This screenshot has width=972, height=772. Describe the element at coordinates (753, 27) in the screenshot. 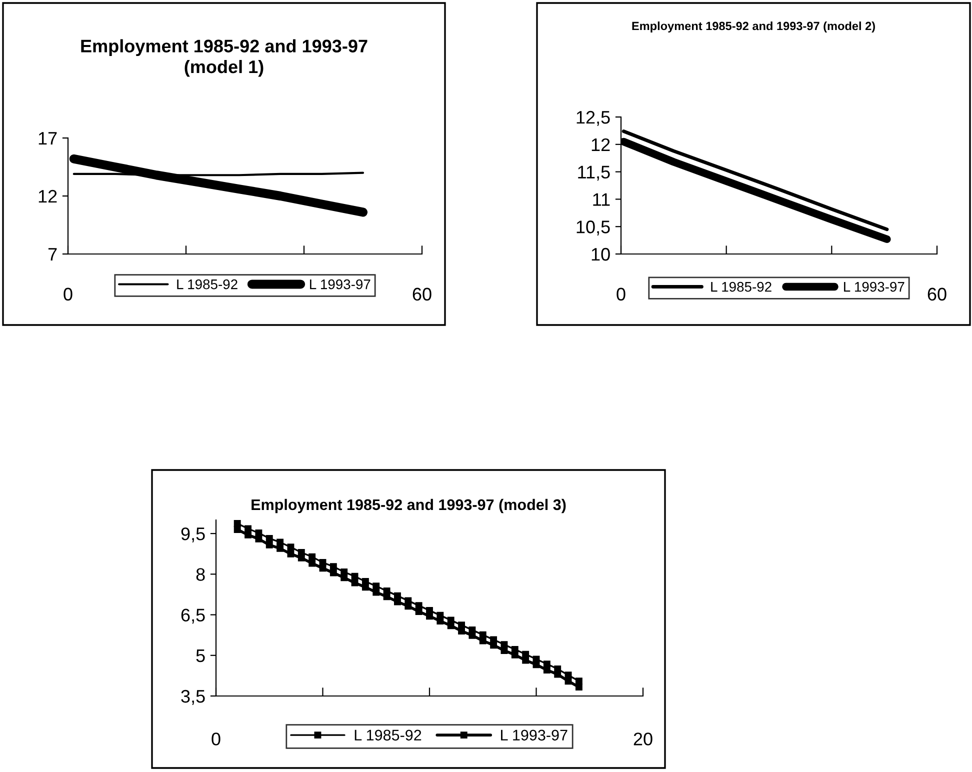

I see `chart-title: Employment 1985-92 and 1993-97 (model 2)` at that location.